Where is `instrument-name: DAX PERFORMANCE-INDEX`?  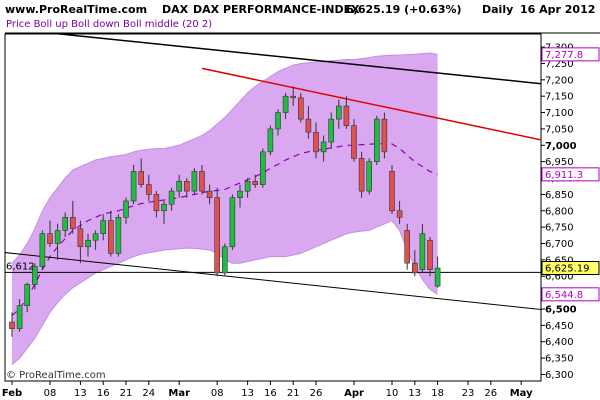
instrument-name: DAX PERFORMANCE-INDEX is located at coordinates (276, 9).